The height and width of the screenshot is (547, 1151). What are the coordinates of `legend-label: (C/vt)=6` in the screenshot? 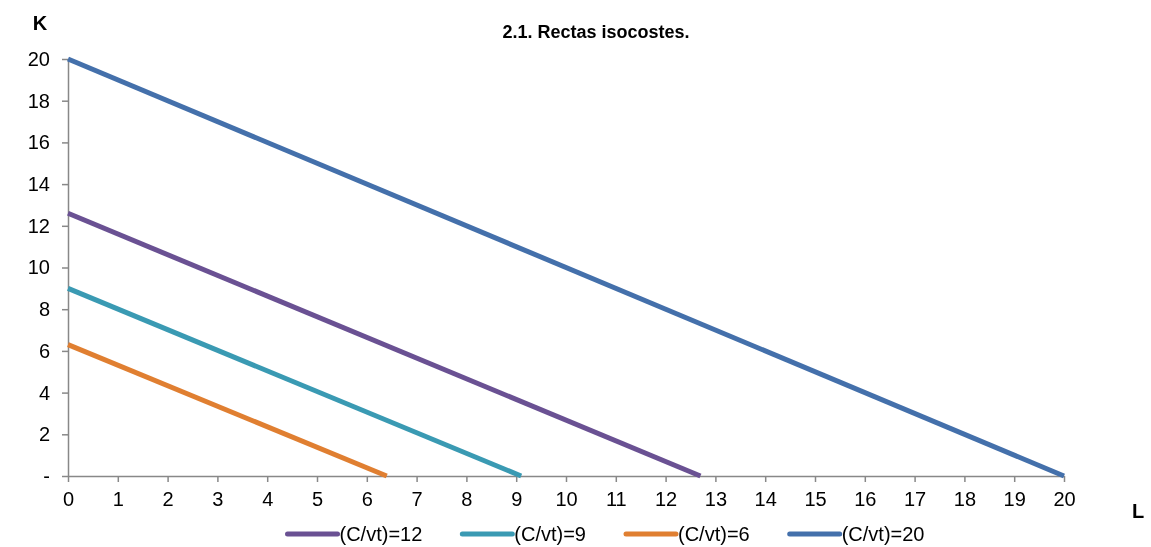 It's located at (714, 534).